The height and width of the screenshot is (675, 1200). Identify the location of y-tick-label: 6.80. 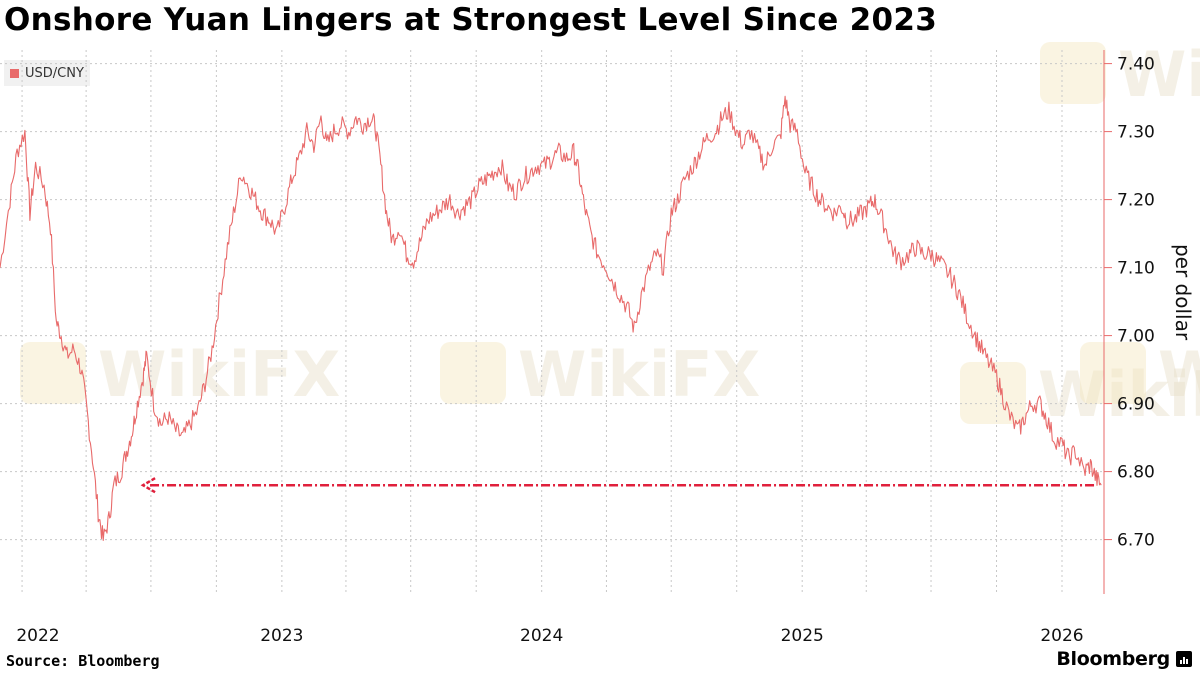
(1136, 473).